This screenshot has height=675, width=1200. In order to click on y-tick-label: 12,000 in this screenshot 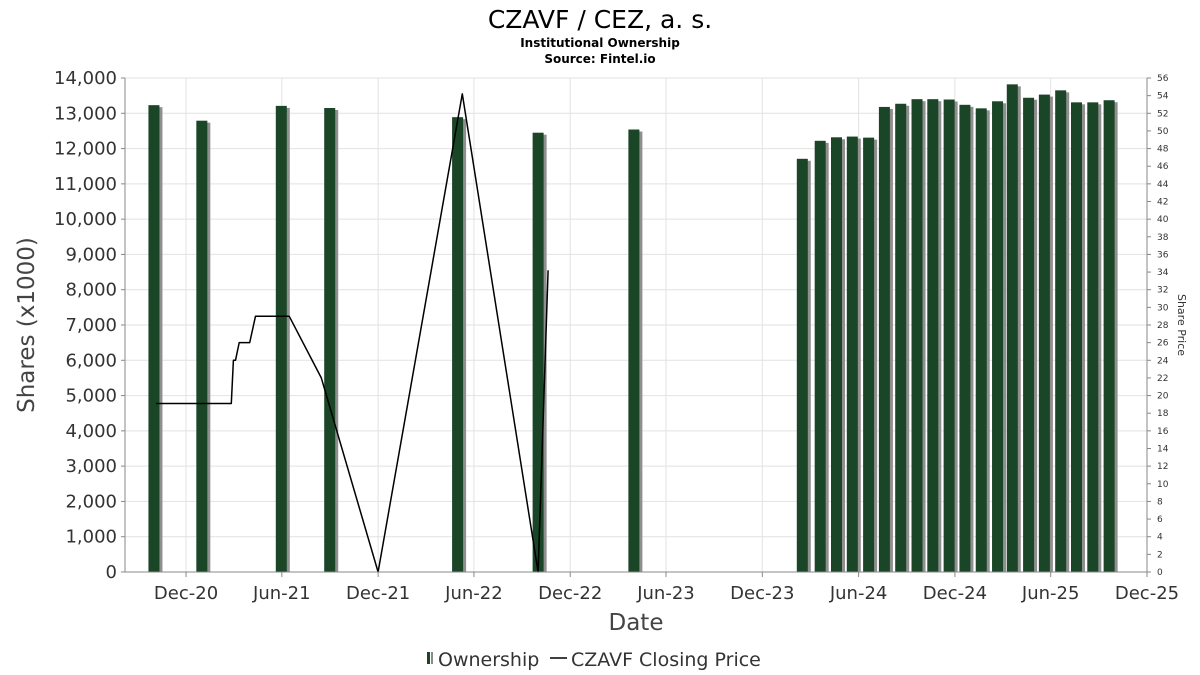, I will do `click(85, 149)`.